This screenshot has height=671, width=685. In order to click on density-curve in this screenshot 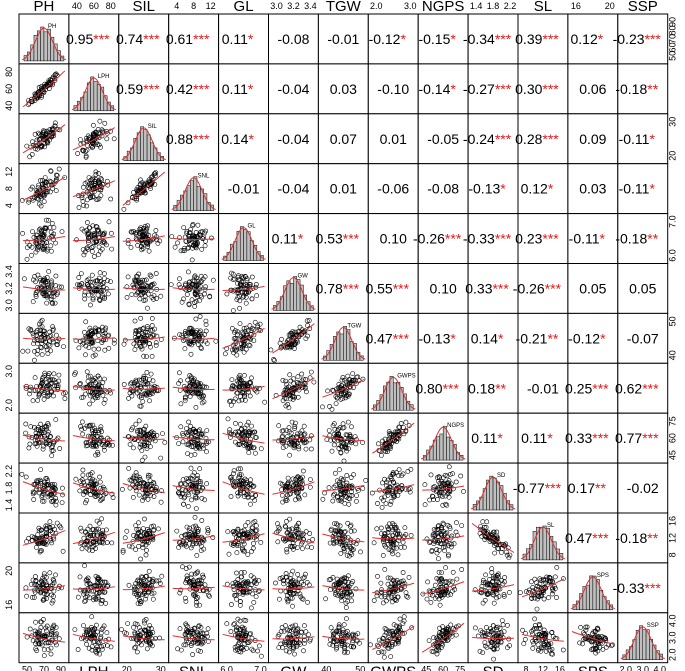, I will do `click(143, 144)`.